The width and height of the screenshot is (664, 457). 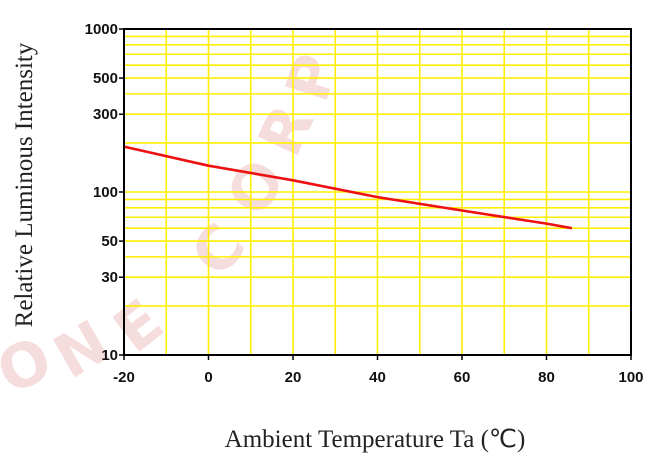 I want to click on y-tick-label: 100, so click(x=105, y=192).